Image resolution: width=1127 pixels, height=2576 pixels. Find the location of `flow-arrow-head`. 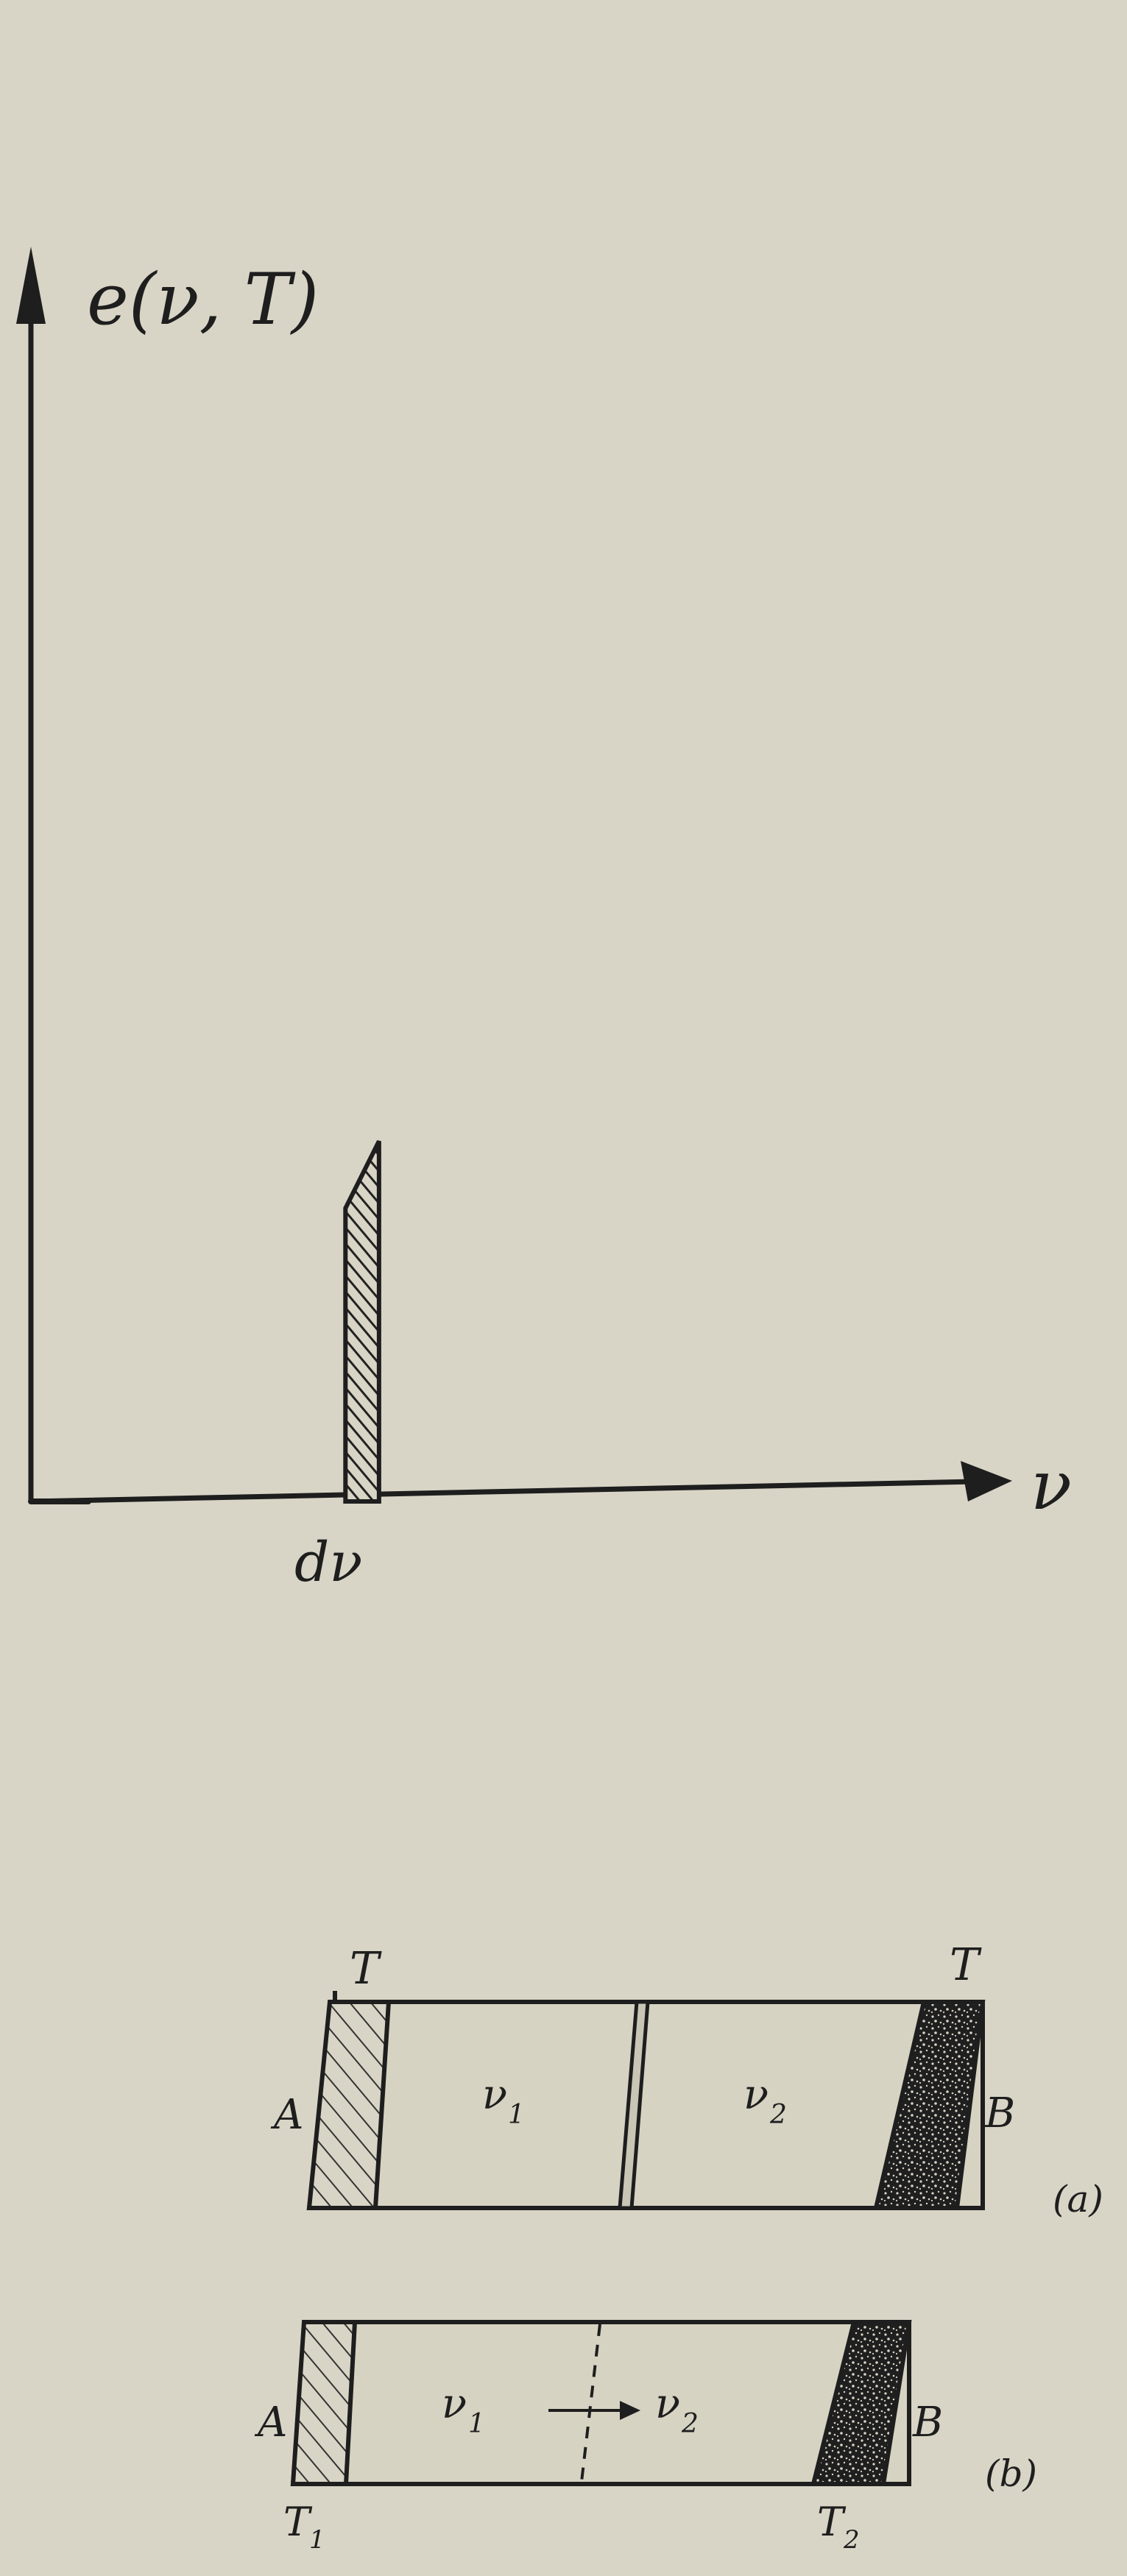

flow-arrow-head is located at coordinates (630, 2410).